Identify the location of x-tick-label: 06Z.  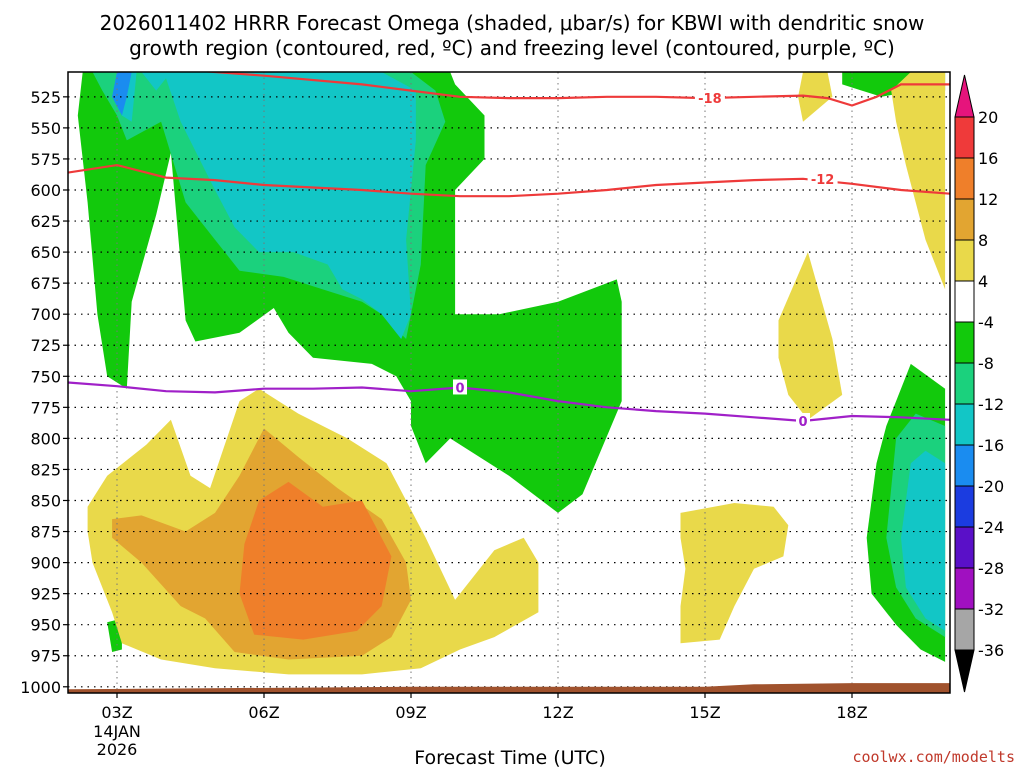
(263, 712).